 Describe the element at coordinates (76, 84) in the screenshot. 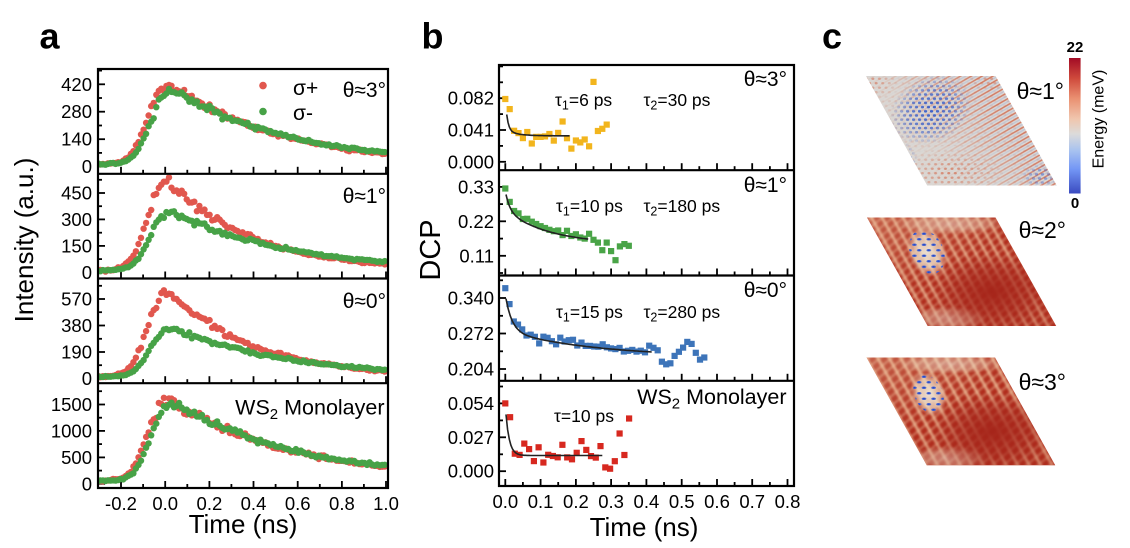

I see `svg-text: 420` at that location.